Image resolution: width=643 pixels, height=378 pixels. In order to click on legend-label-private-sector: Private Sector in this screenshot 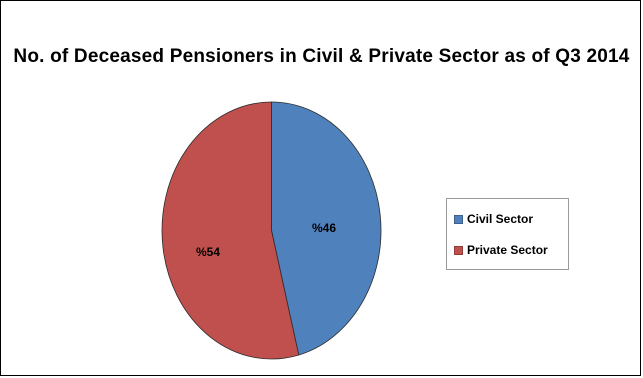, I will do `click(507, 250)`.